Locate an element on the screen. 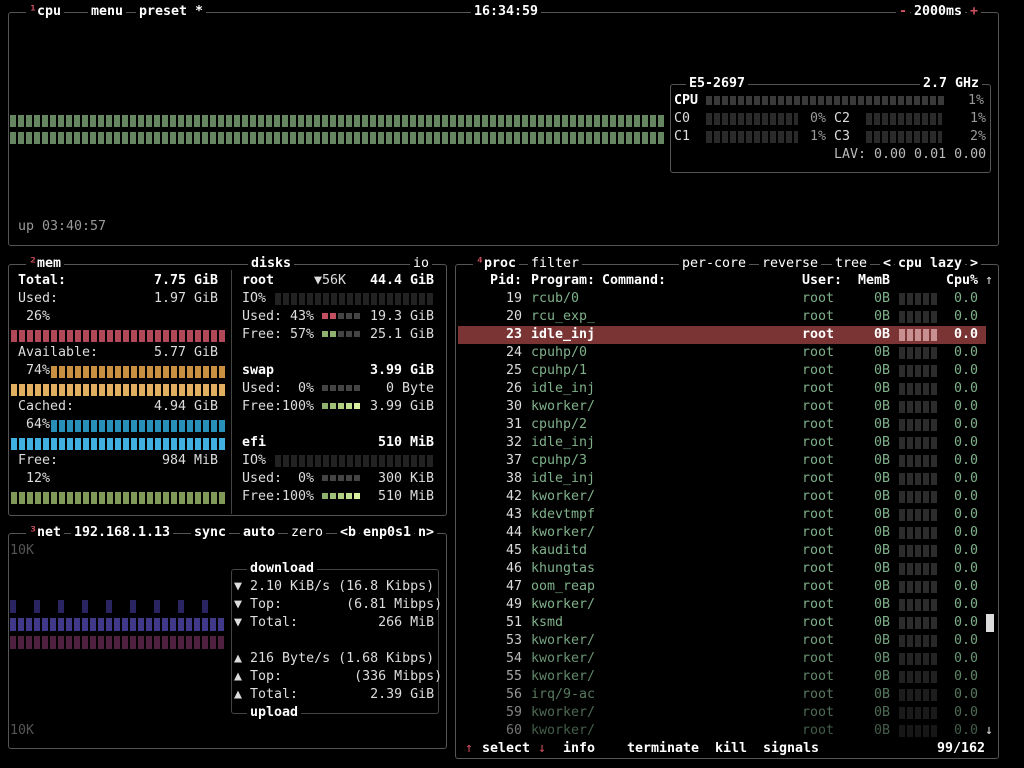 This screenshot has width=1024, height=768. info-button: info is located at coordinates (579, 749).